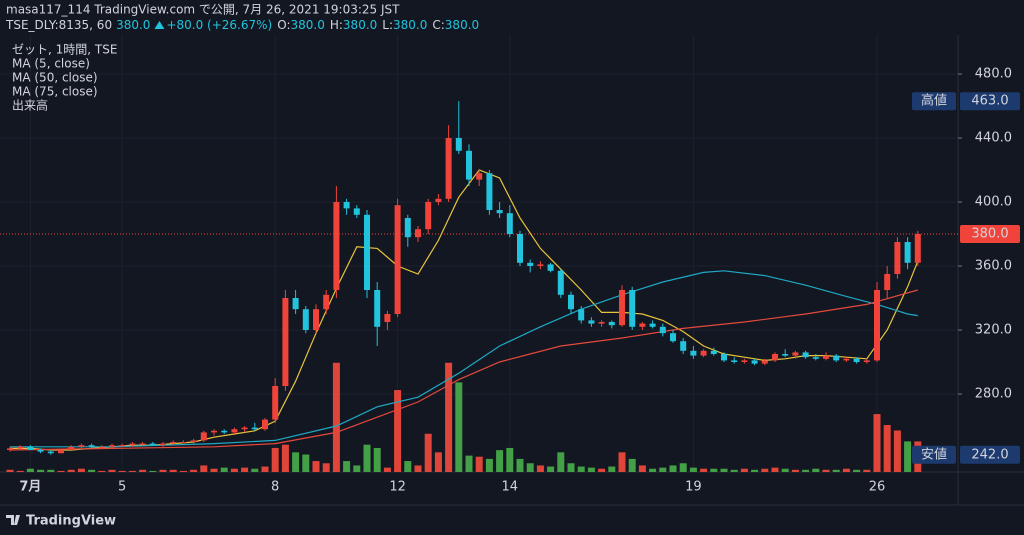 This screenshot has height=535, width=1024. Describe the element at coordinates (360, 25) in the screenshot. I see `field-value: 380.0` at that location.